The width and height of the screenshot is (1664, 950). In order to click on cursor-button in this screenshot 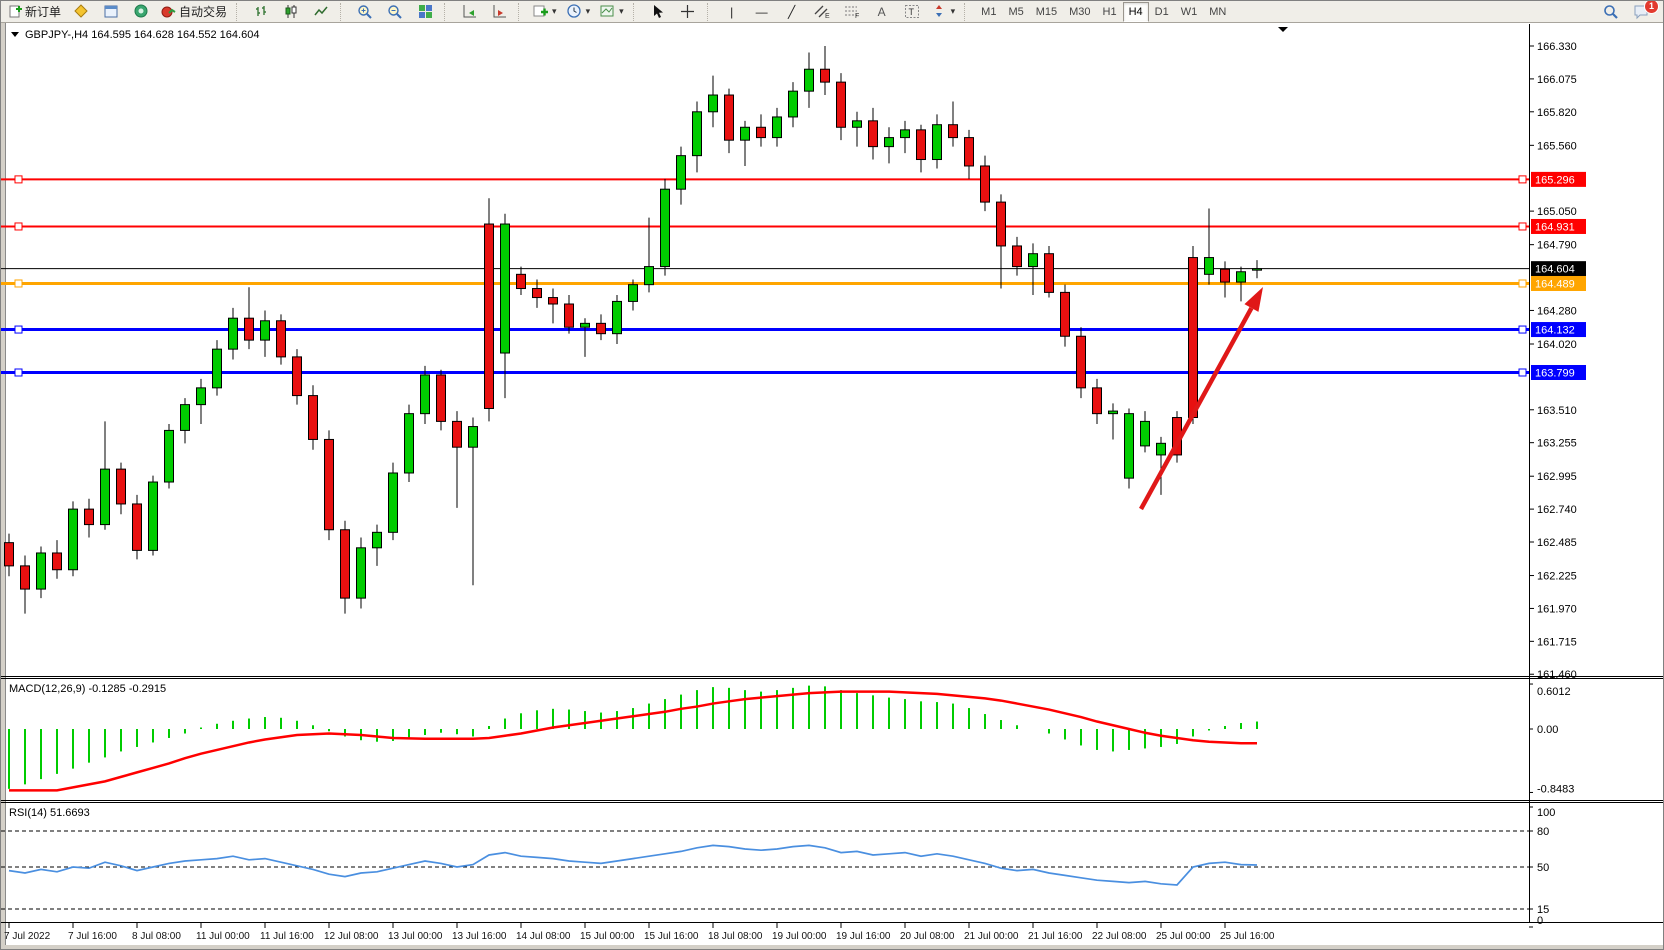, I will do `click(658, 12)`.